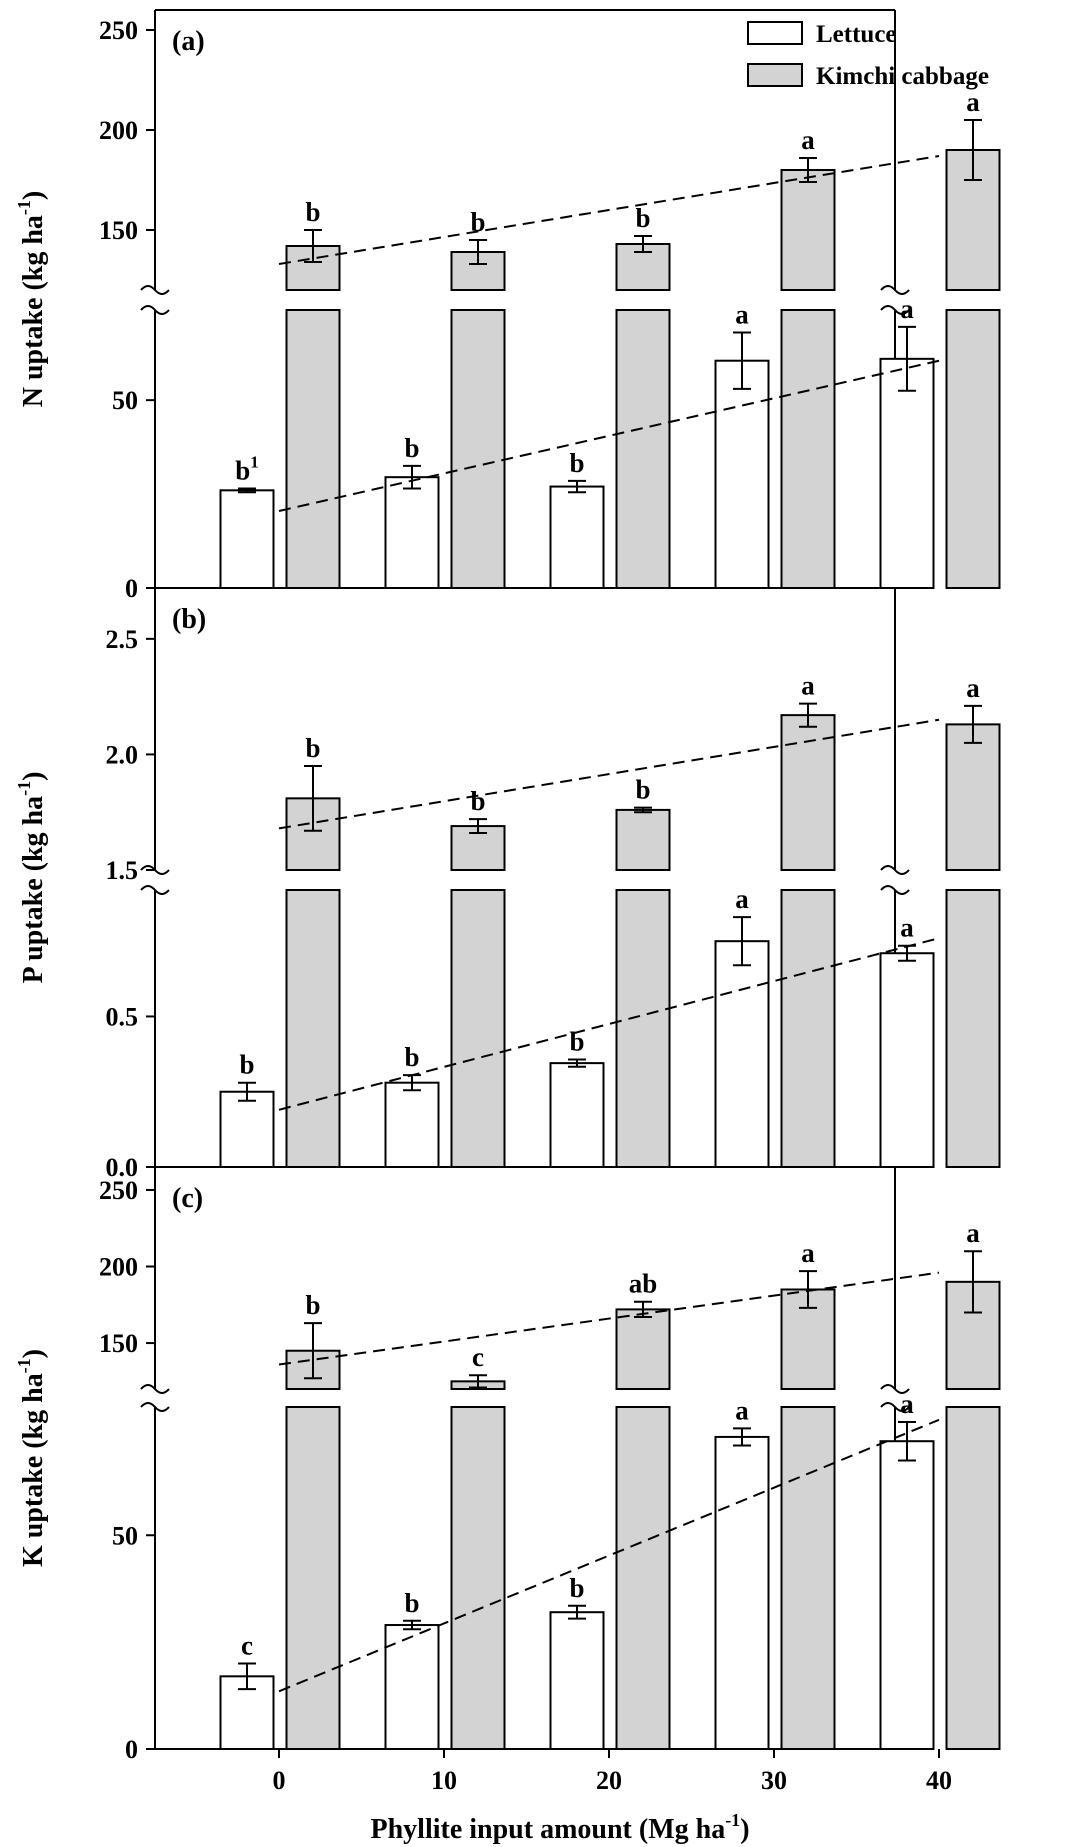  I want to click on y-tick-label: 0.5, so click(122, 1016).